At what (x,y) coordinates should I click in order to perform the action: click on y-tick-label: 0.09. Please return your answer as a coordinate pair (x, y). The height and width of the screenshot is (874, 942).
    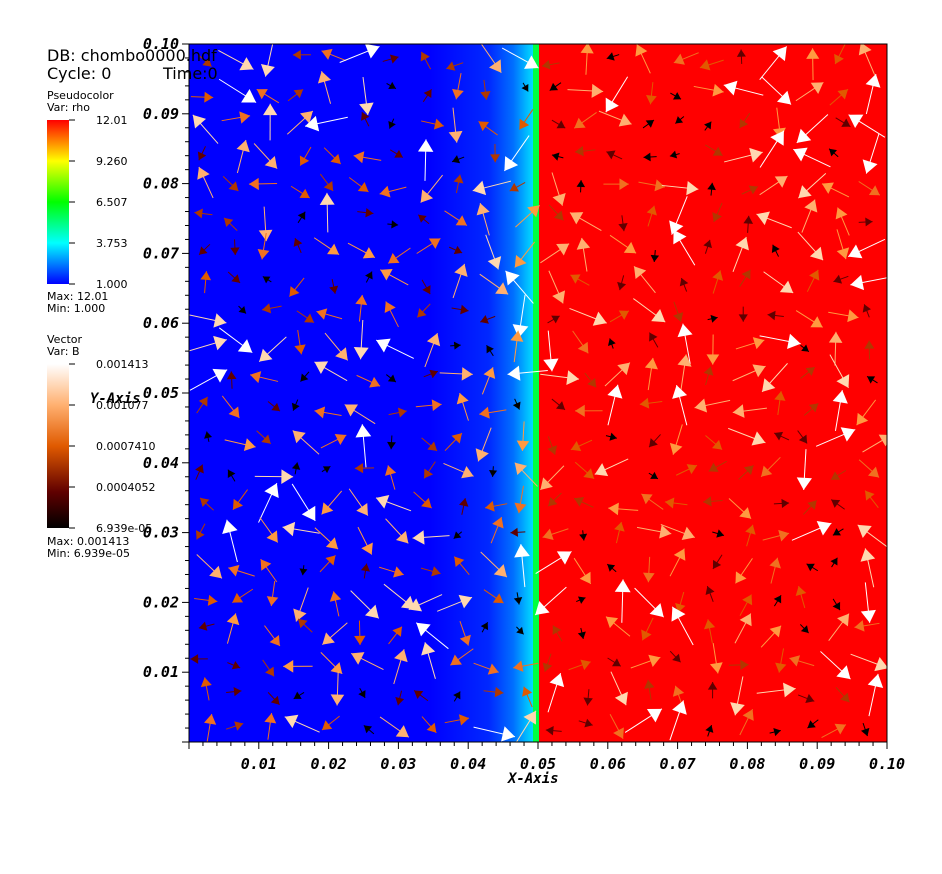
    Looking at the image, I should click on (161, 114).